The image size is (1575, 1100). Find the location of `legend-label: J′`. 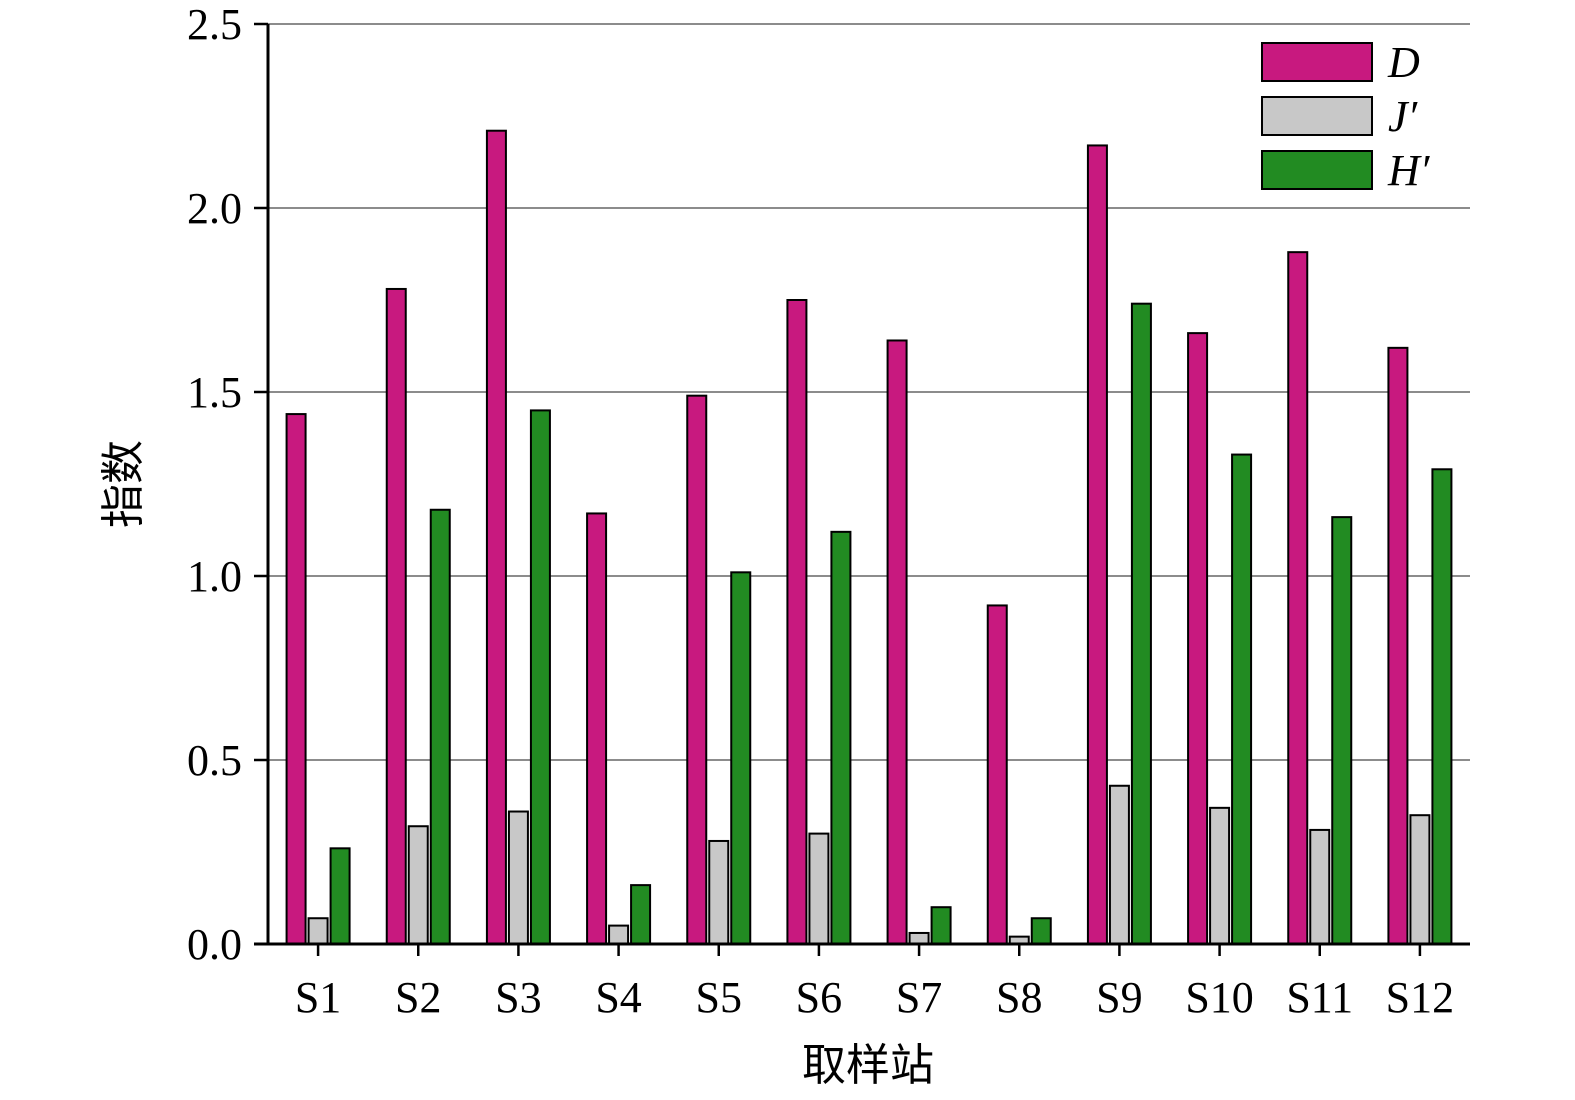

legend-label: J′ is located at coordinates (1403, 116).